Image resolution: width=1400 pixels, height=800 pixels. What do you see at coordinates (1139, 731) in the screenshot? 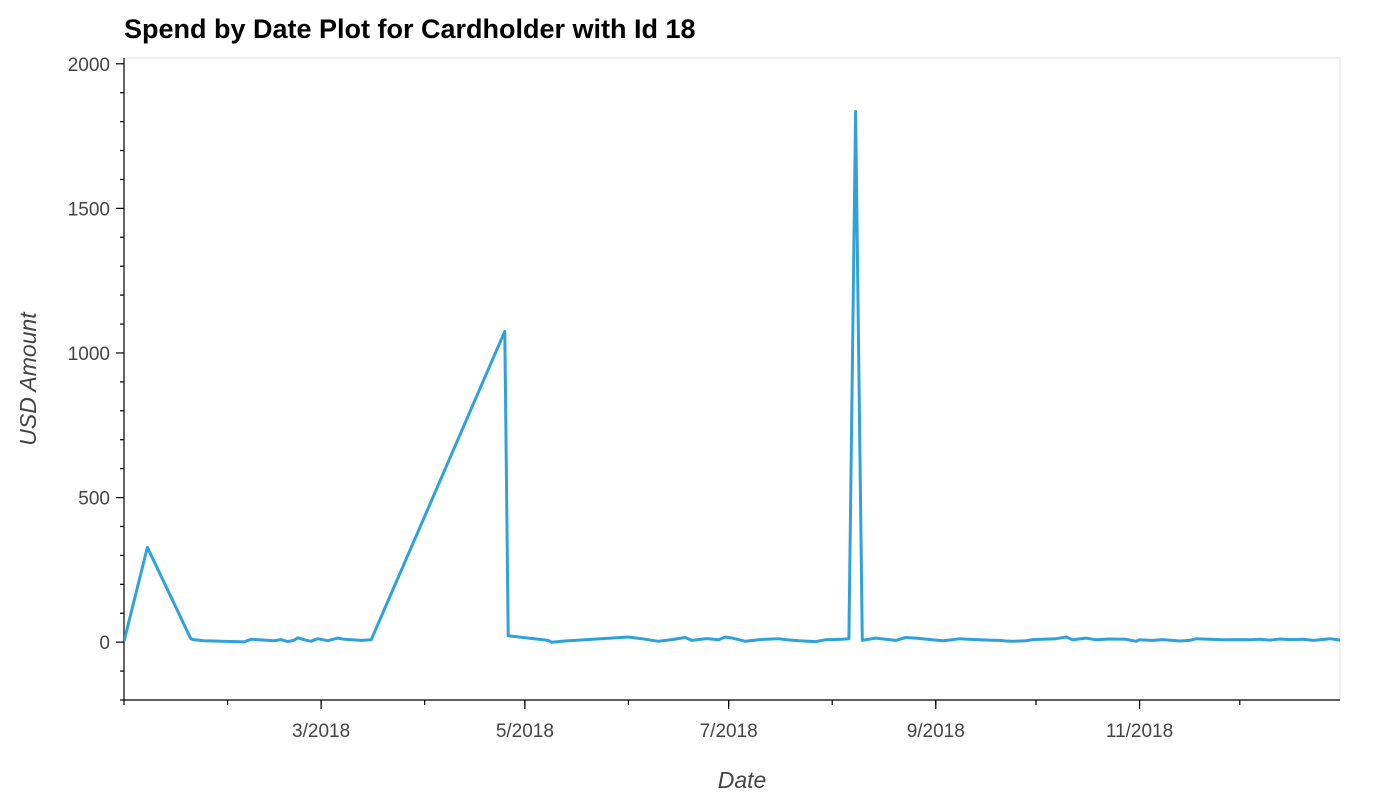
I see `x-tick-label: 11/2018` at bounding box center [1139, 731].